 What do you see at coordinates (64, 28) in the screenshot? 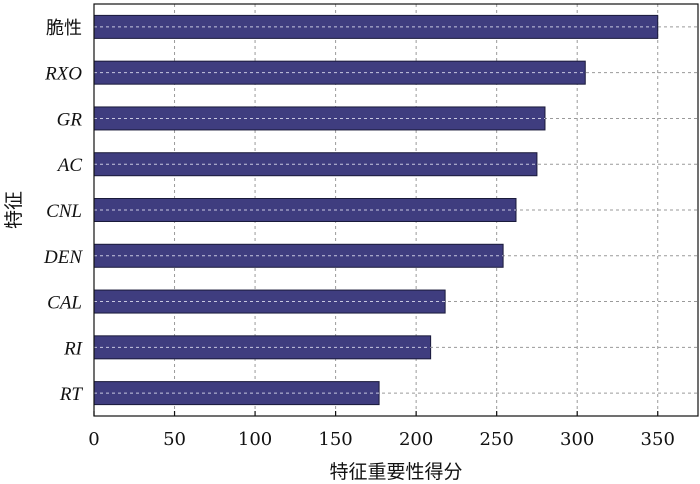
I see `category-label: 脆性` at bounding box center [64, 28].